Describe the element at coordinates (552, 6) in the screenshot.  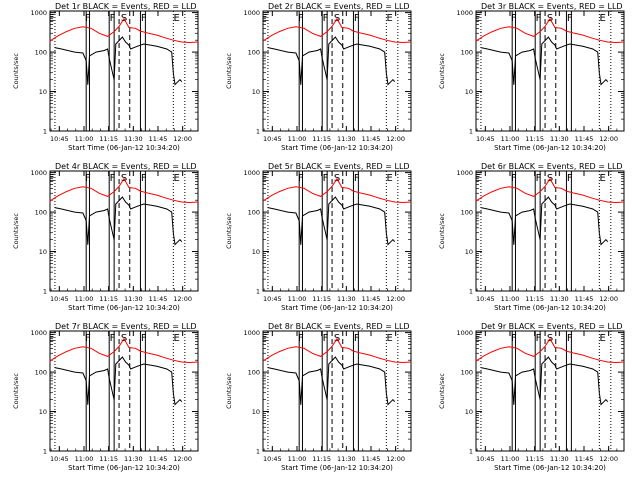
I see `panel-title: Det 3r BLACK = Events, RED = LLD` at that location.